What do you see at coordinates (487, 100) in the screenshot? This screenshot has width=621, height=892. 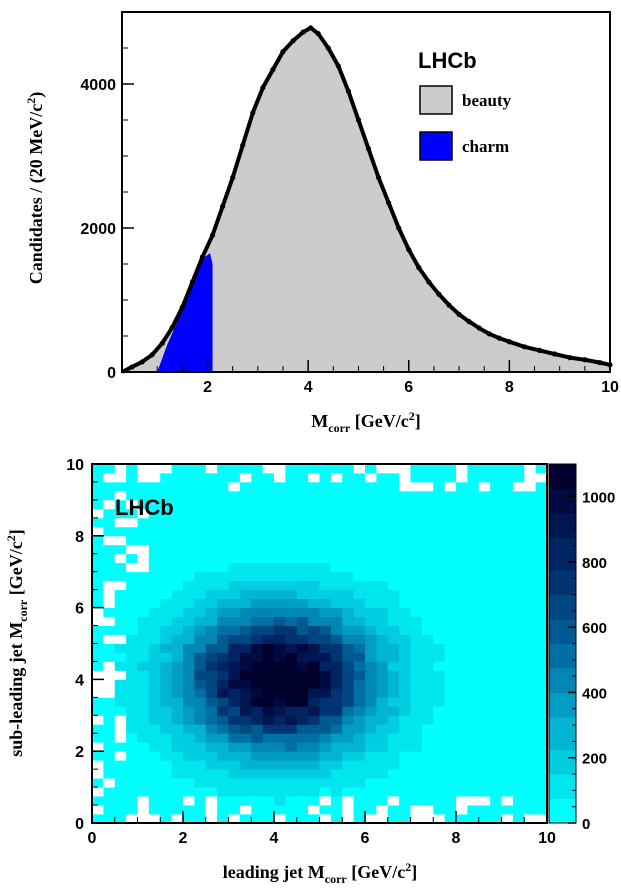 I see `legend-beauty-label: beauty` at bounding box center [487, 100].